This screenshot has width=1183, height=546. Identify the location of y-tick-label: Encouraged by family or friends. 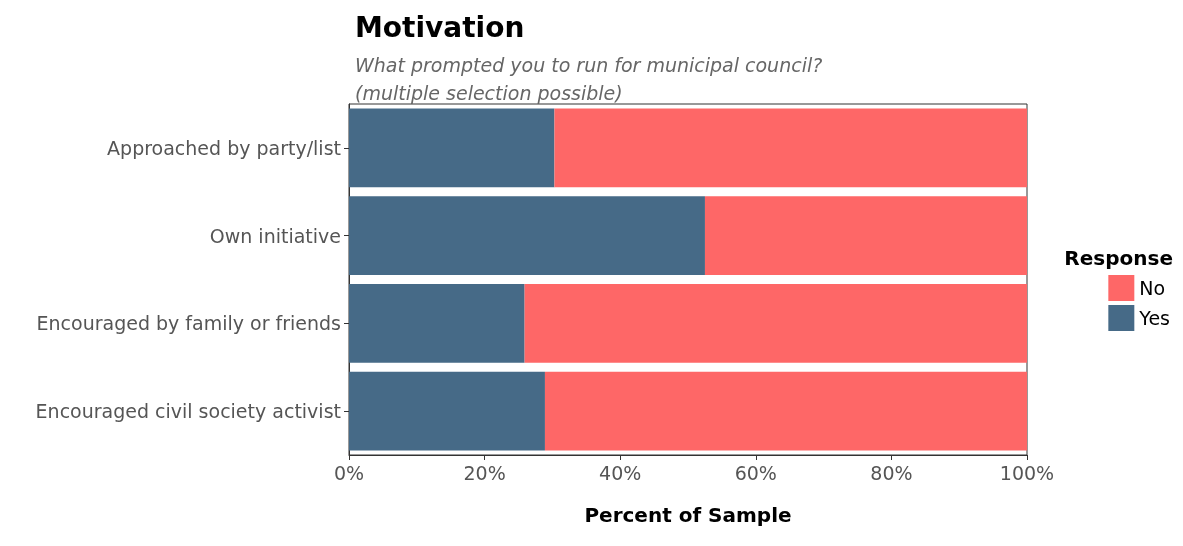
(188, 323).